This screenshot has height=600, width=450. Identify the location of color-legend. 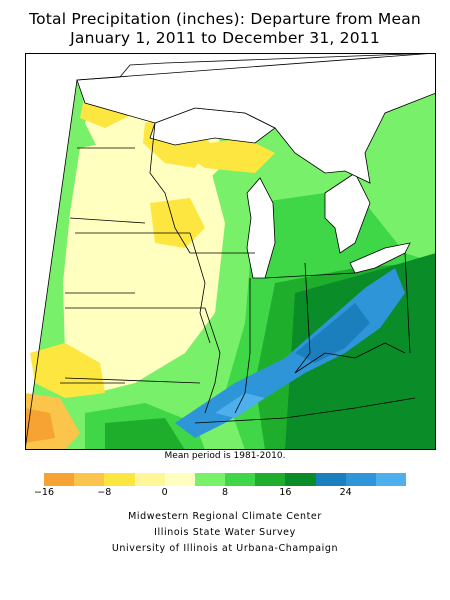
(225, 479).